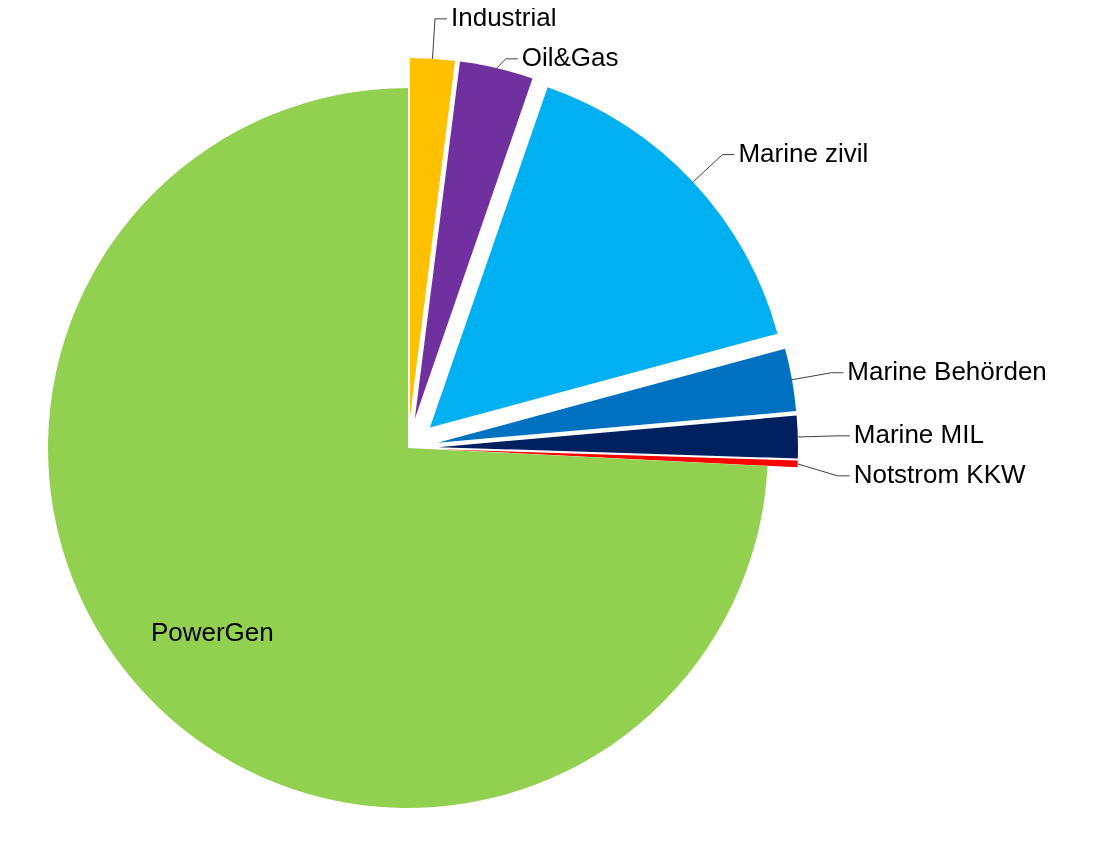 This screenshot has height=849, width=1117. I want to click on slice-label: Marine Behörden, so click(947, 370).